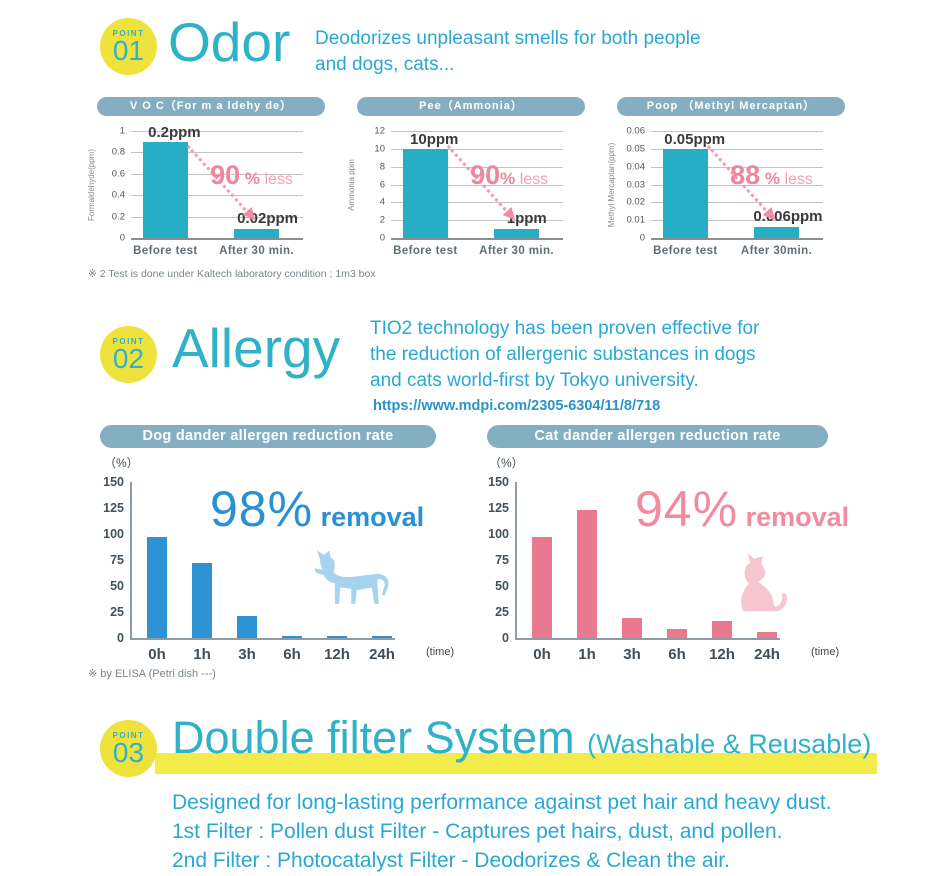  What do you see at coordinates (502, 586) in the screenshot?
I see `y-tick-label: 50` at bounding box center [502, 586].